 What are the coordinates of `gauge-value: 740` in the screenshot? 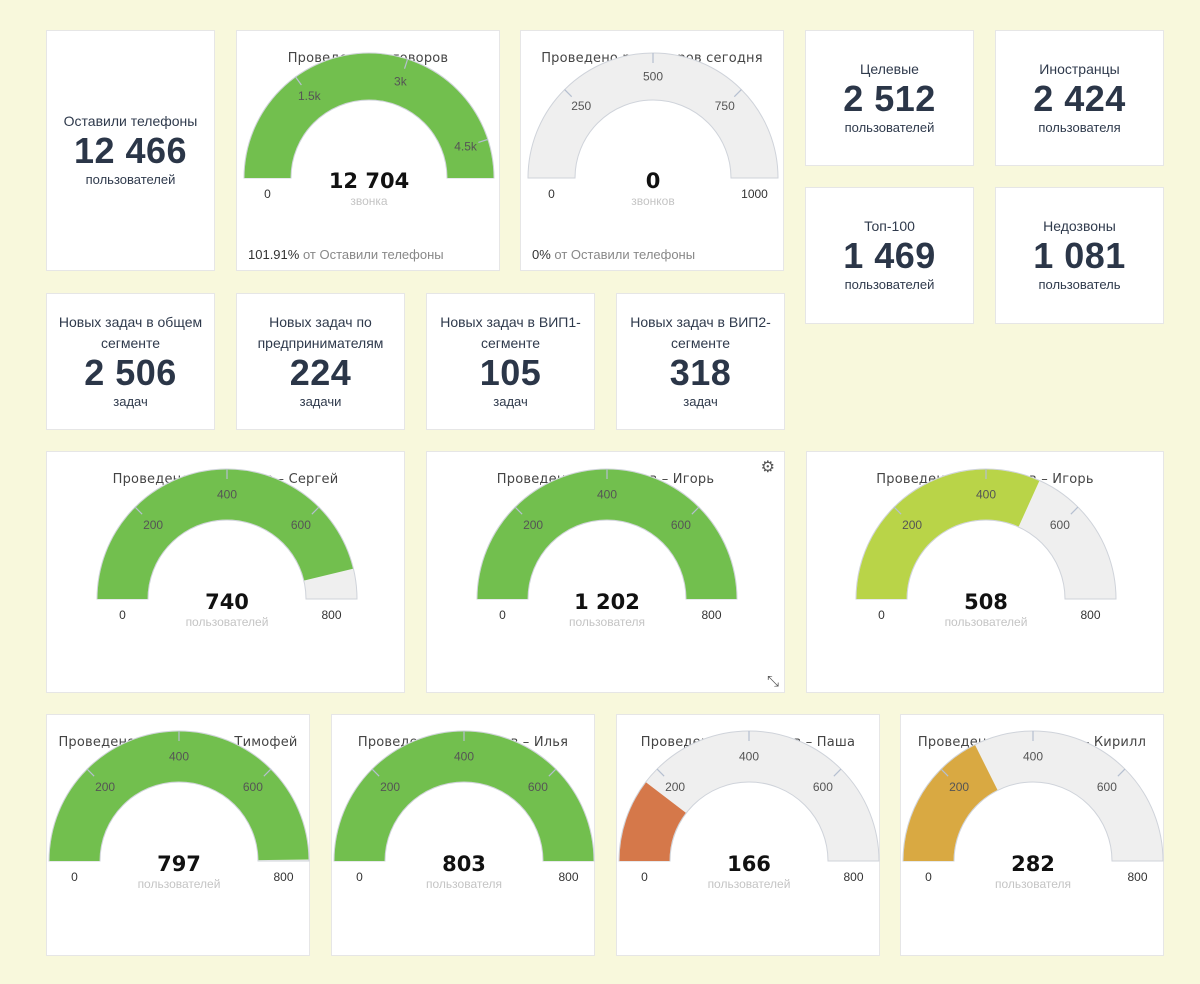 It's located at (227, 602).